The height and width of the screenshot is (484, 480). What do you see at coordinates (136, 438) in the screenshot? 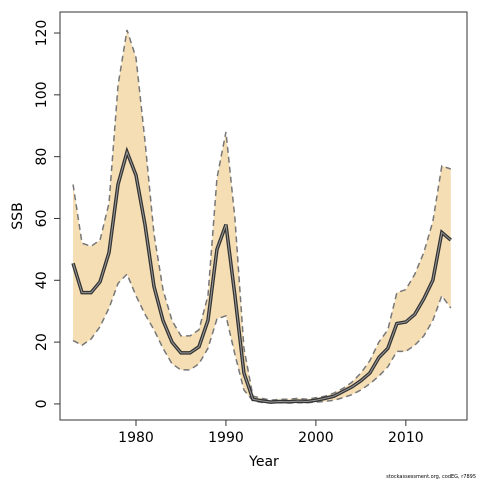
I see `x-tick-label: 1980` at bounding box center [136, 438].